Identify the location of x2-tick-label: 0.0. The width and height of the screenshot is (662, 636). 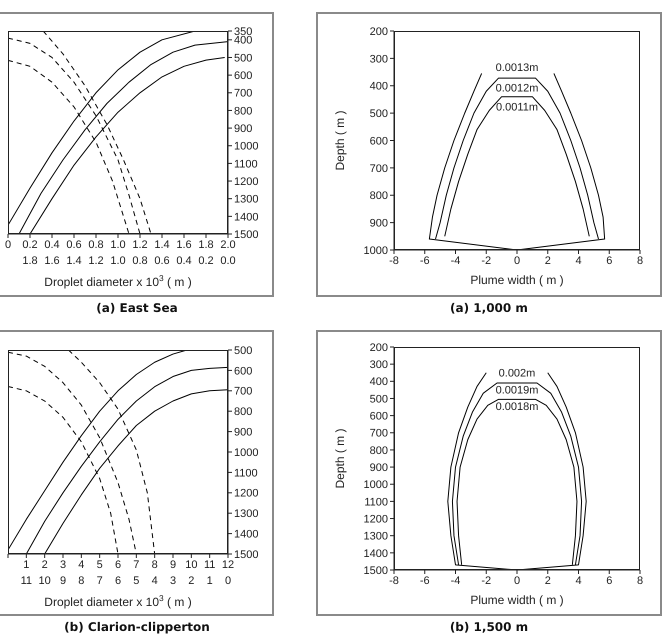
(228, 261).